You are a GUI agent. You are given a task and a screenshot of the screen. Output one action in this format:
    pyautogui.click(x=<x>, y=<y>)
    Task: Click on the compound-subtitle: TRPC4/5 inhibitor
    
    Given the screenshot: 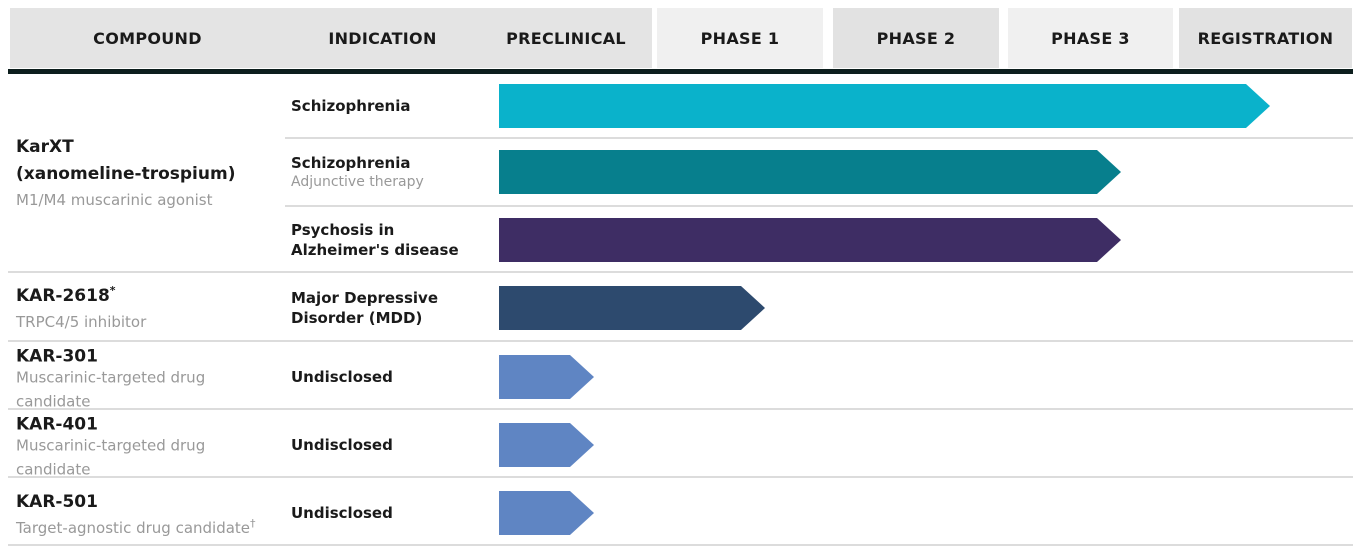 What is the action you would take?
    pyautogui.click(x=81, y=321)
    